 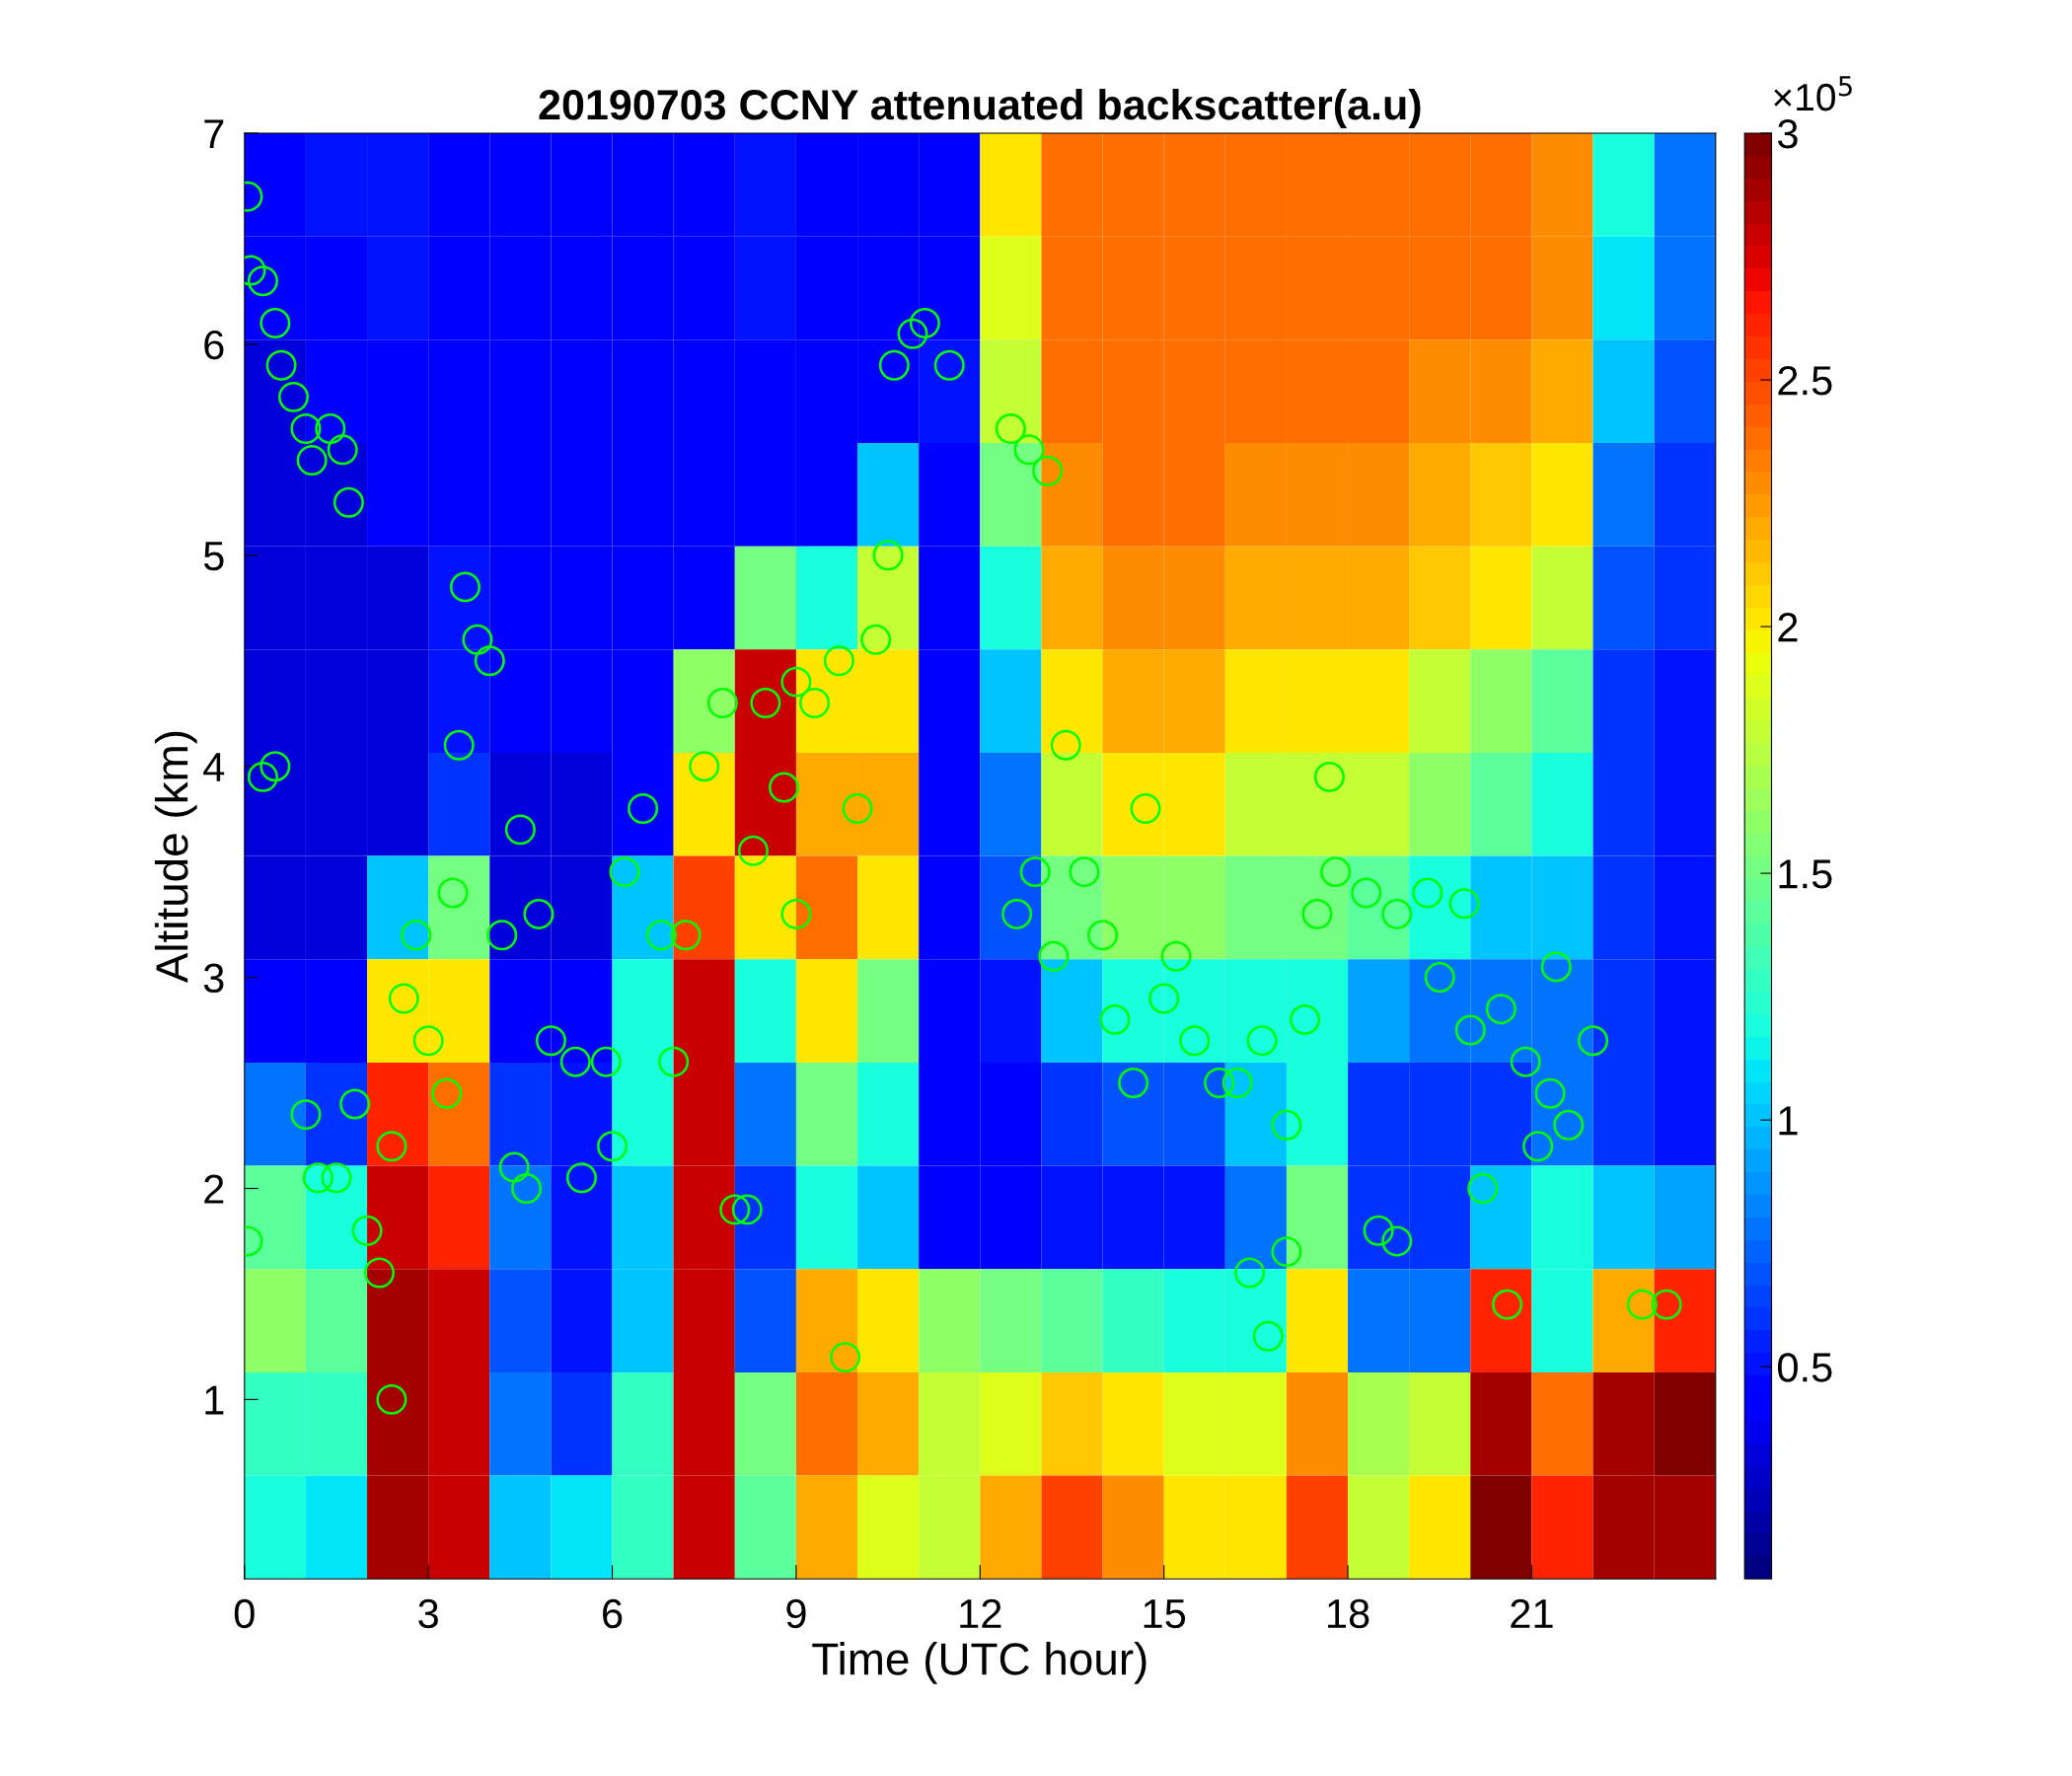 I want to click on color-bar-label: 3, so click(x=1788, y=134).